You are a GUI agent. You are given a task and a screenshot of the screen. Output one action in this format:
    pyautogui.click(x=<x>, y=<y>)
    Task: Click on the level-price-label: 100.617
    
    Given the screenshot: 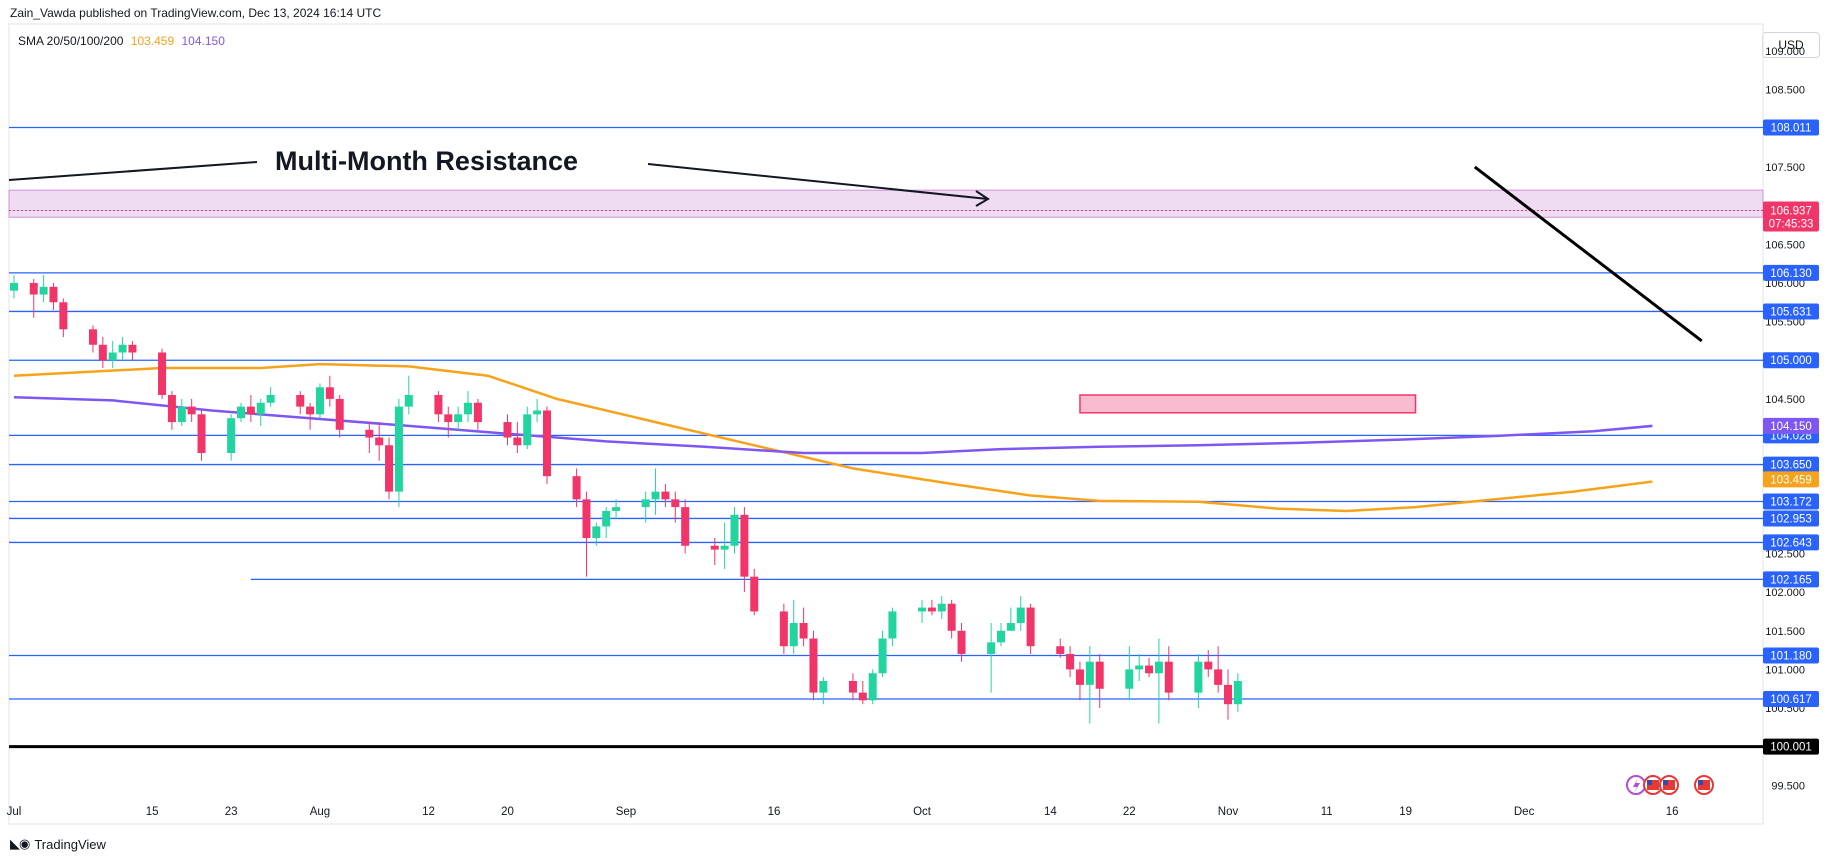 What is the action you would take?
    pyautogui.click(x=1791, y=700)
    